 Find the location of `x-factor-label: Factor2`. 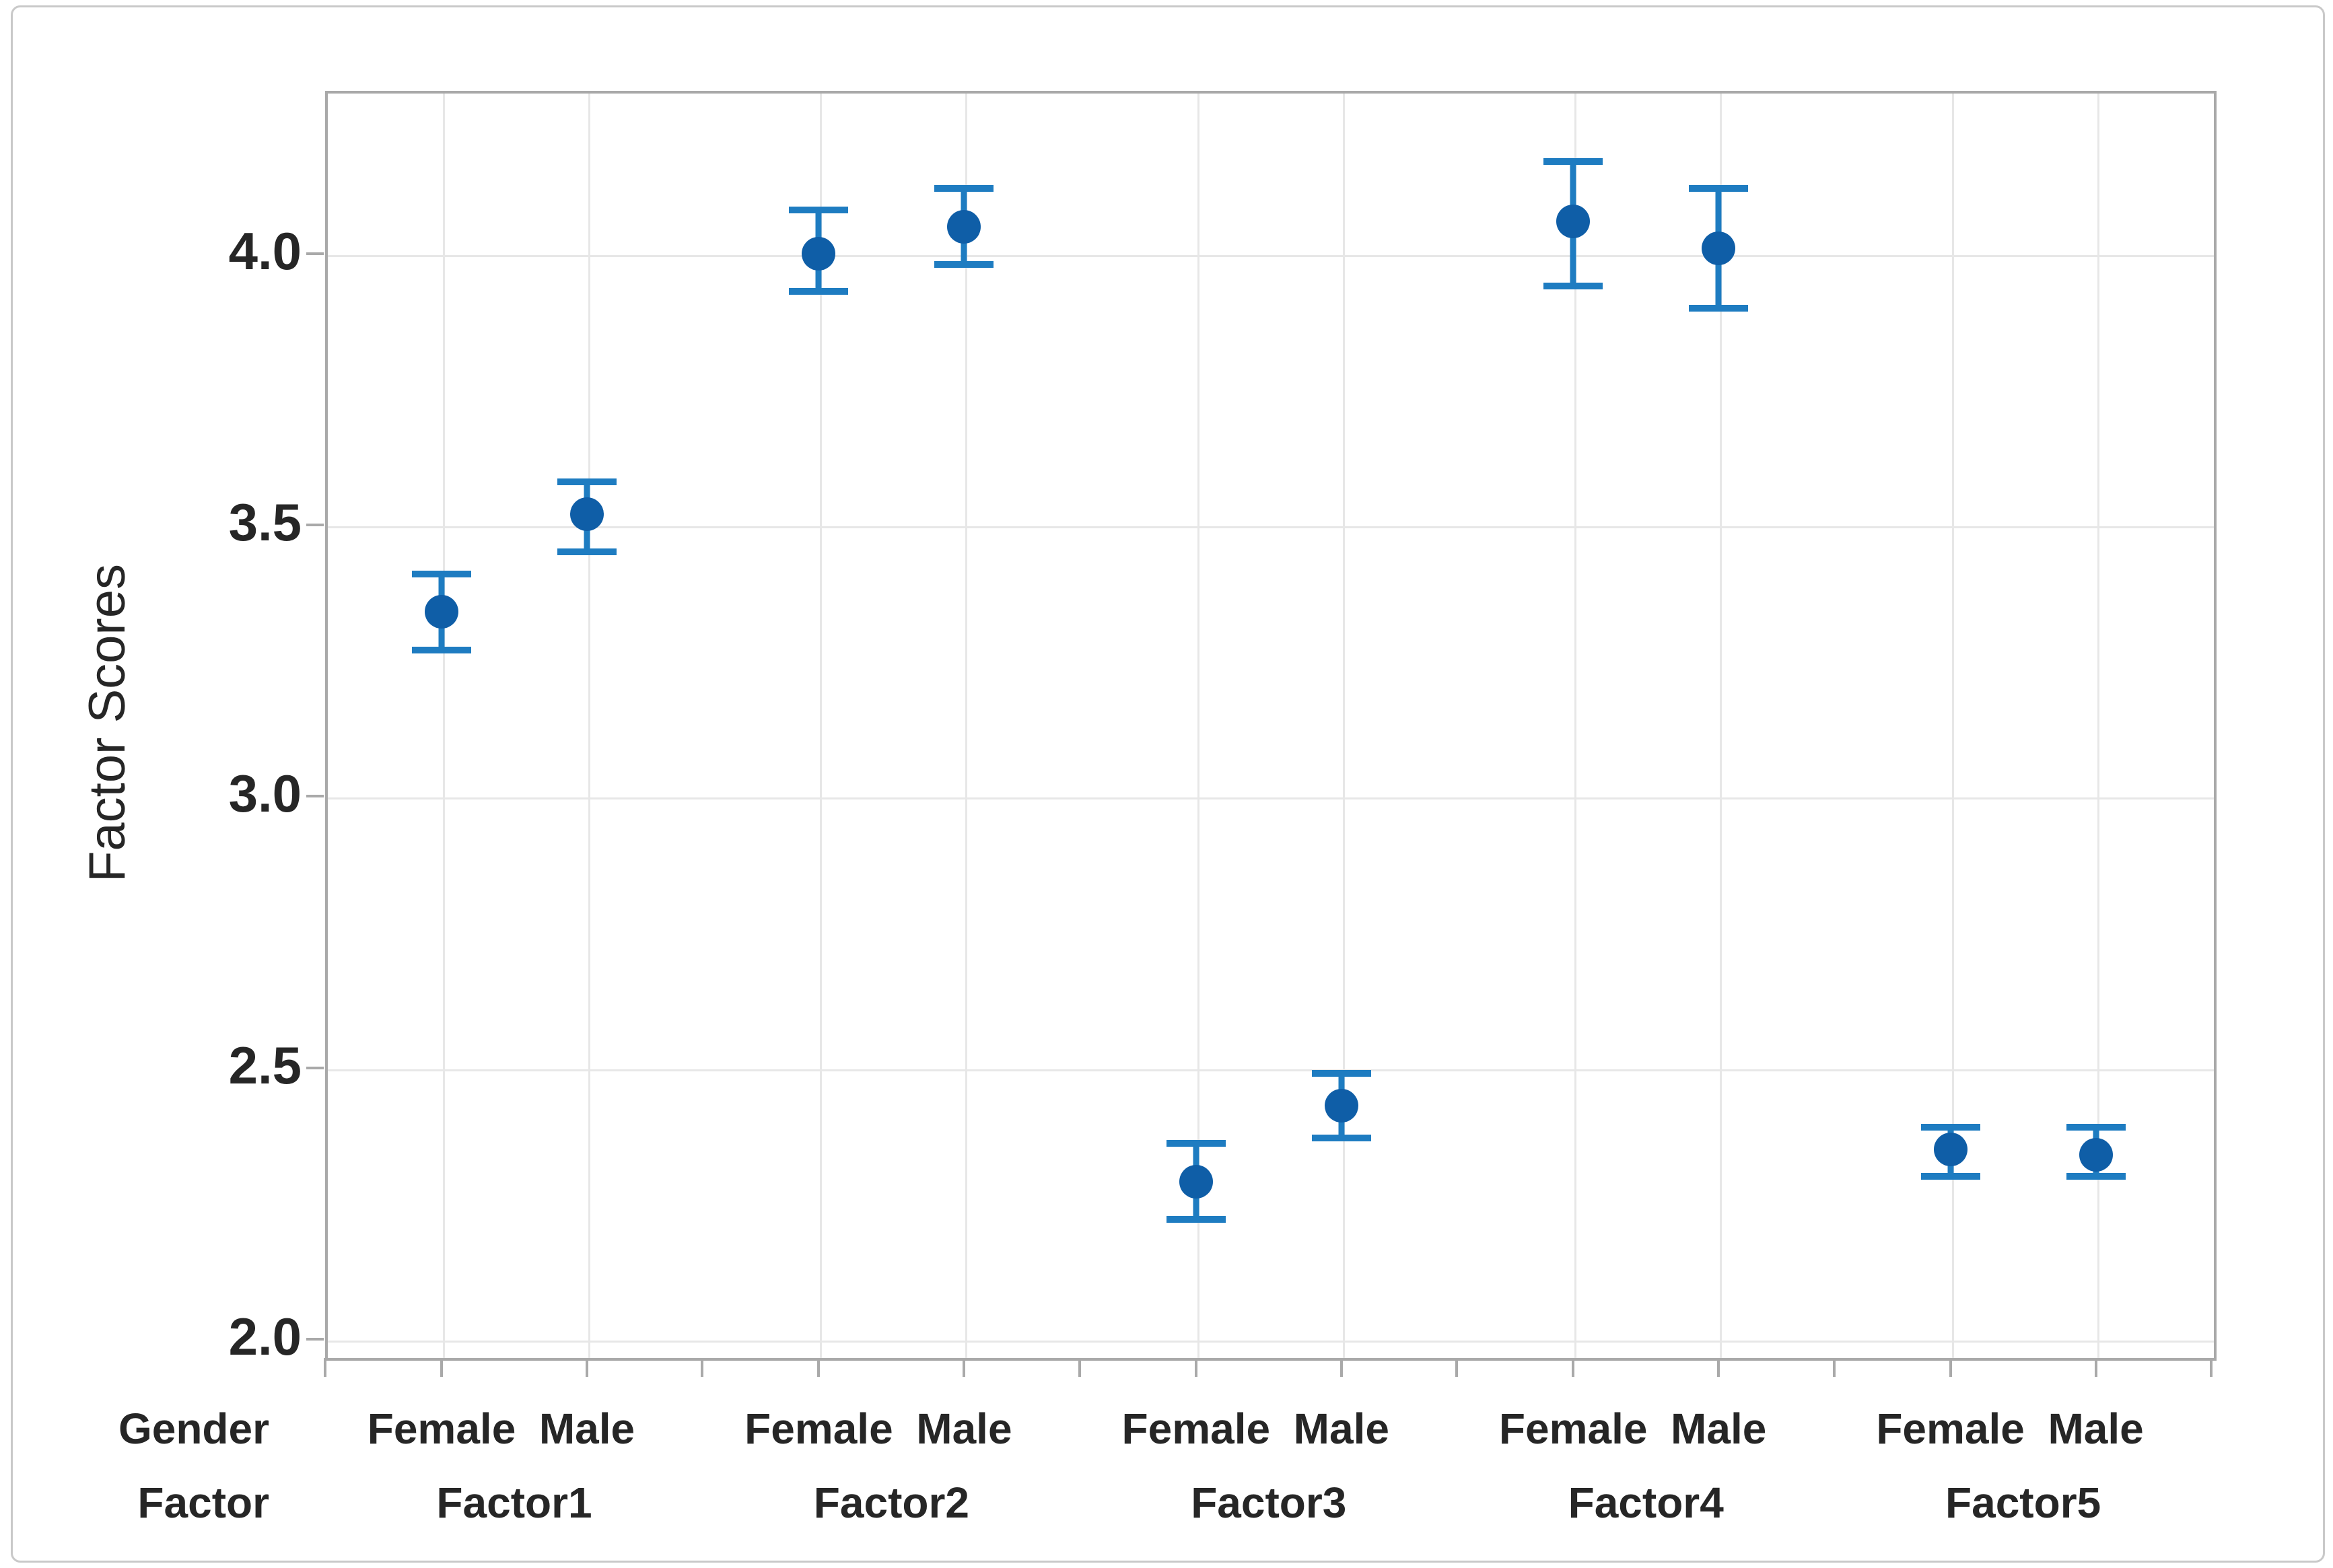

x-factor-label: Factor2 is located at coordinates (891, 1502).